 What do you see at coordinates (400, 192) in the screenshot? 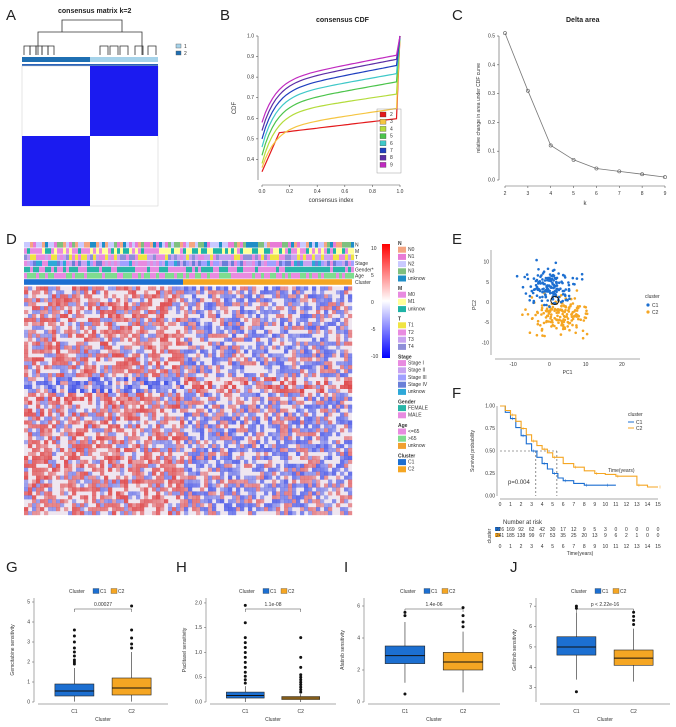
I see `x-tick-label: 1.0` at bounding box center [400, 192].